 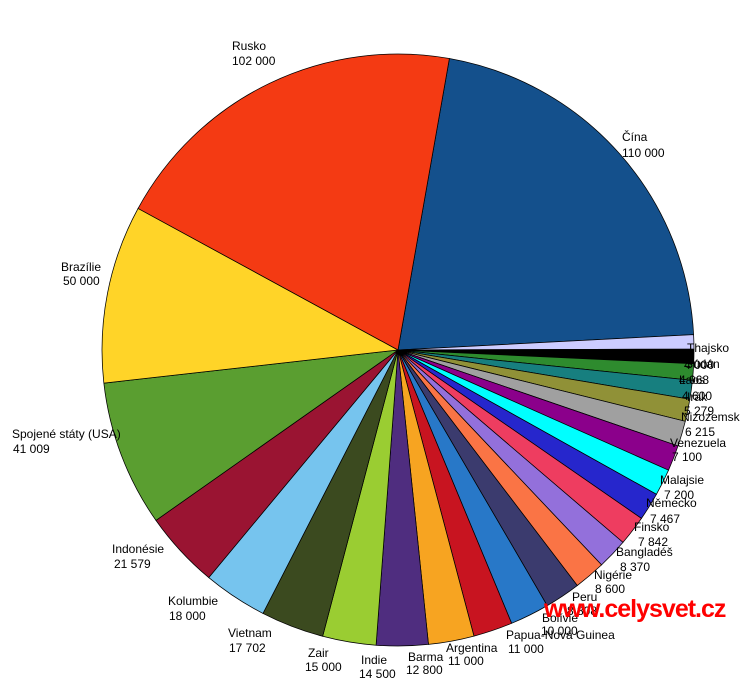 I want to click on pie-label-name: Barma, so click(x=426, y=657).